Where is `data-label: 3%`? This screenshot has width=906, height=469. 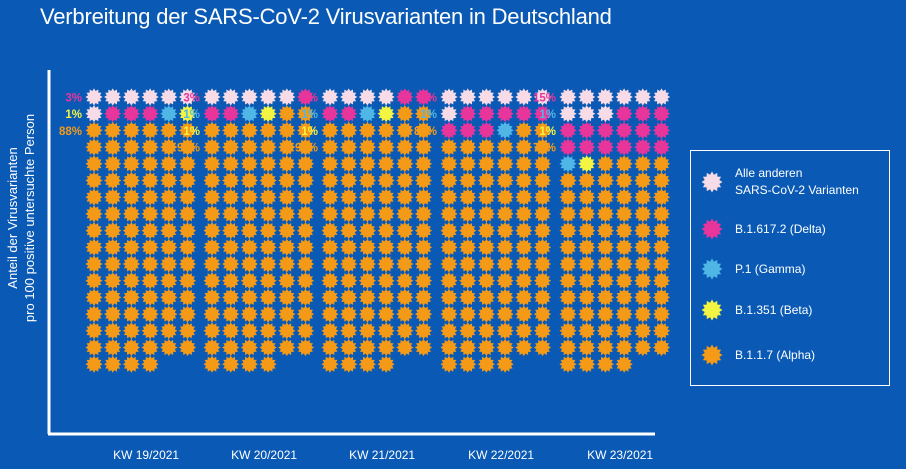
data-label: 3% is located at coordinates (191, 99).